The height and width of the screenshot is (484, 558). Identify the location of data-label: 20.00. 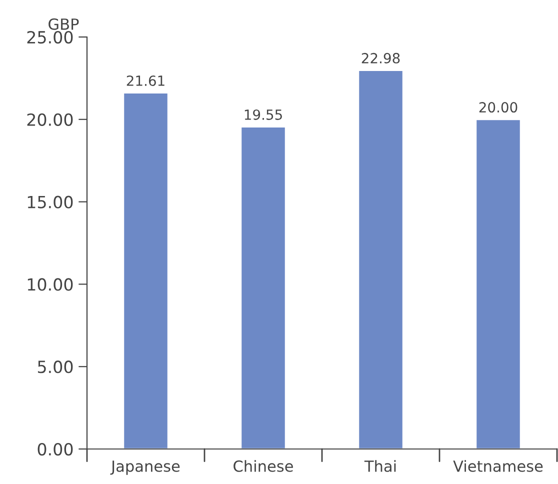
(498, 107).